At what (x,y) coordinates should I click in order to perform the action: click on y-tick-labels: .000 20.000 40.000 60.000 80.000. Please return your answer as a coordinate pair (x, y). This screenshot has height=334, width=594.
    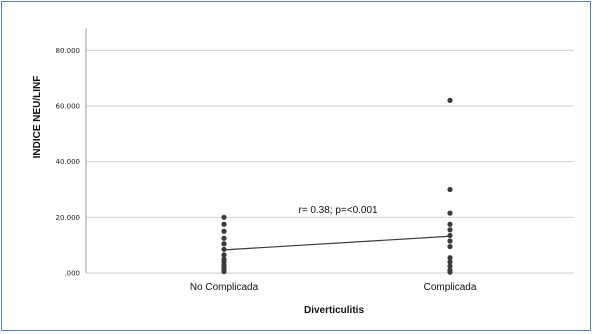
    Looking at the image, I should click on (68, 162).